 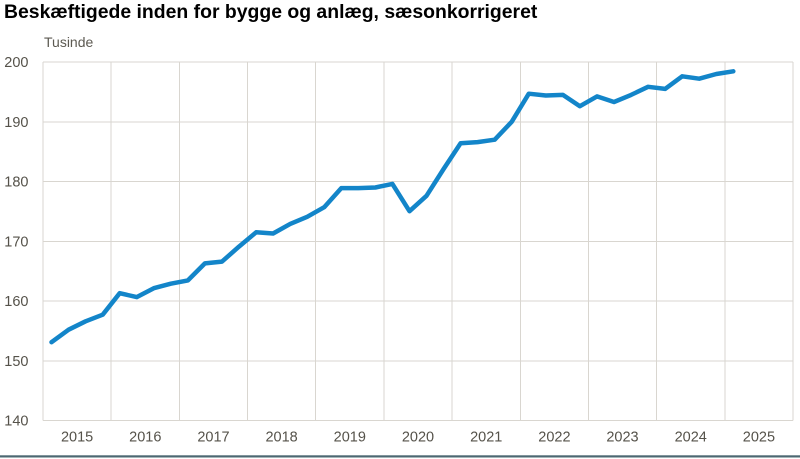 What do you see at coordinates (16, 242) in the screenshot?
I see `svg-text: 170` at bounding box center [16, 242].